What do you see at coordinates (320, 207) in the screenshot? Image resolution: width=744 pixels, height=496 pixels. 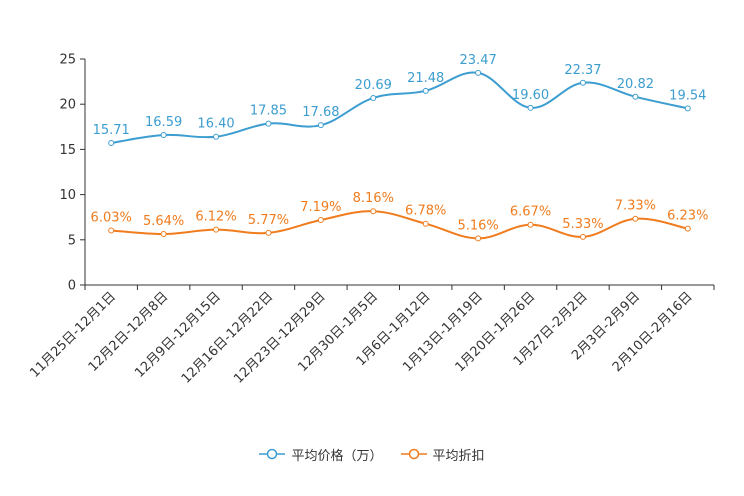 I see `data-label: 7.19%` at bounding box center [320, 207].